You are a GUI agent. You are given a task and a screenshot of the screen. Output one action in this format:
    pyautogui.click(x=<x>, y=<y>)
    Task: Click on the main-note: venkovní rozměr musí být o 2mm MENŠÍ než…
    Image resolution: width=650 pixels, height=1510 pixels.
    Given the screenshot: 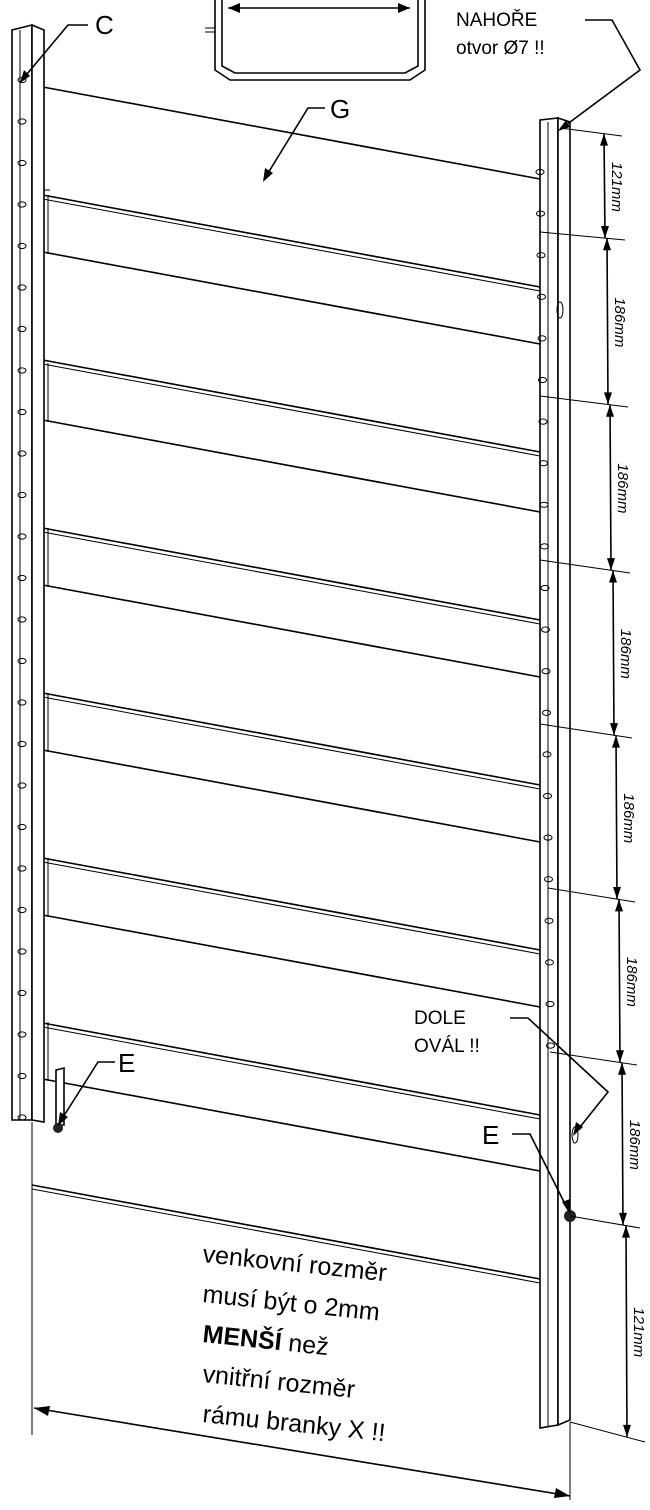 What is the action you would take?
    pyautogui.click(x=294, y=1343)
    